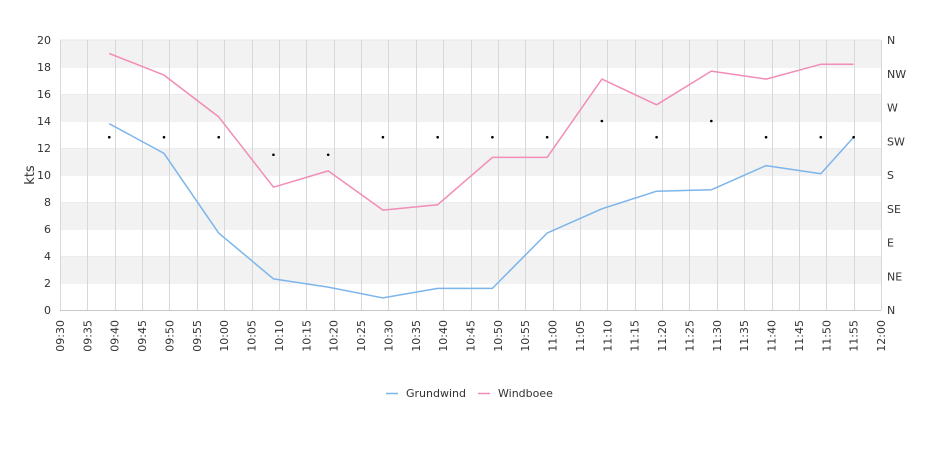 This screenshot has width=940, height=450. I want to click on y-tick-label: 10, so click(44, 175).